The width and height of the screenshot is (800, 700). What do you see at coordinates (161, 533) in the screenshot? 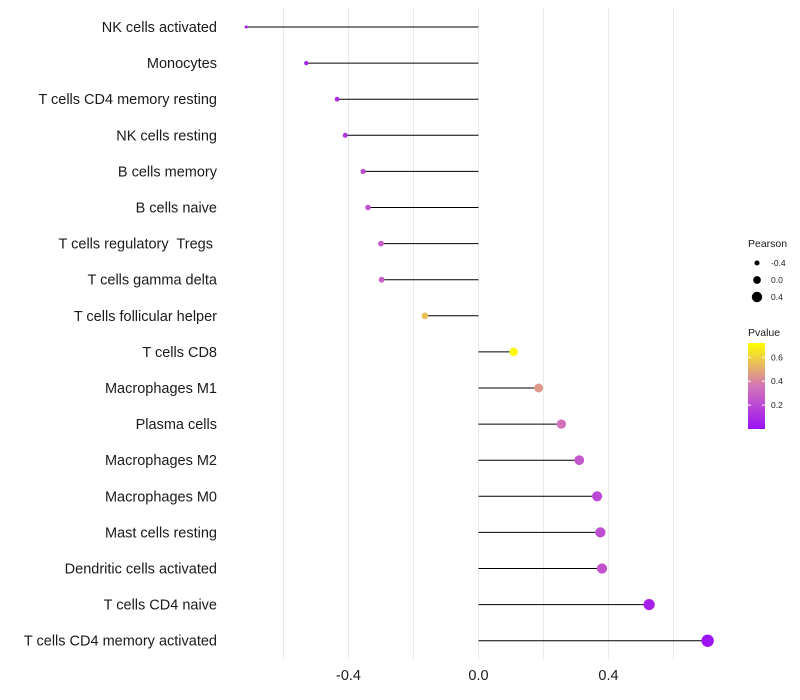
I see `category-label: Mast cells resting` at bounding box center [161, 533].